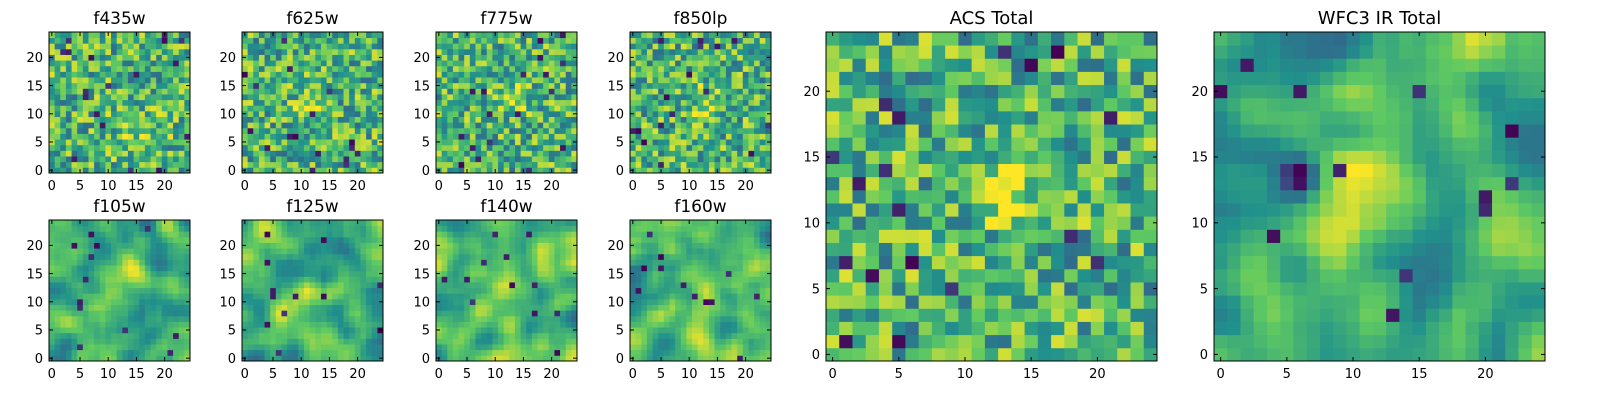 This screenshot has height=400, width=1600. Describe the element at coordinates (421, 86) in the screenshot. I see `y-tick-label: 15` at that location.